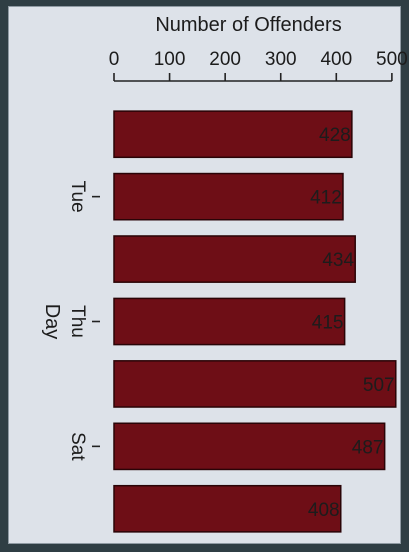 Image resolution: width=409 pixels, height=552 pixels. What do you see at coordinates (77, 446) in the screenshot?
I see `x-tick-label: Sat` at bounding box center [77, 446].